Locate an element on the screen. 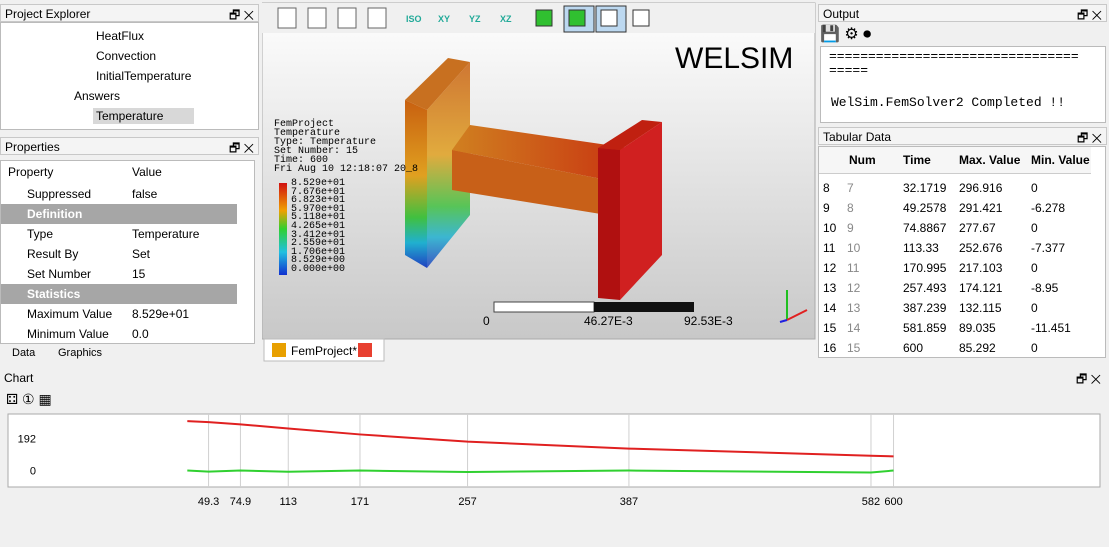  cell: 8 is located at coordinates (850, 208).